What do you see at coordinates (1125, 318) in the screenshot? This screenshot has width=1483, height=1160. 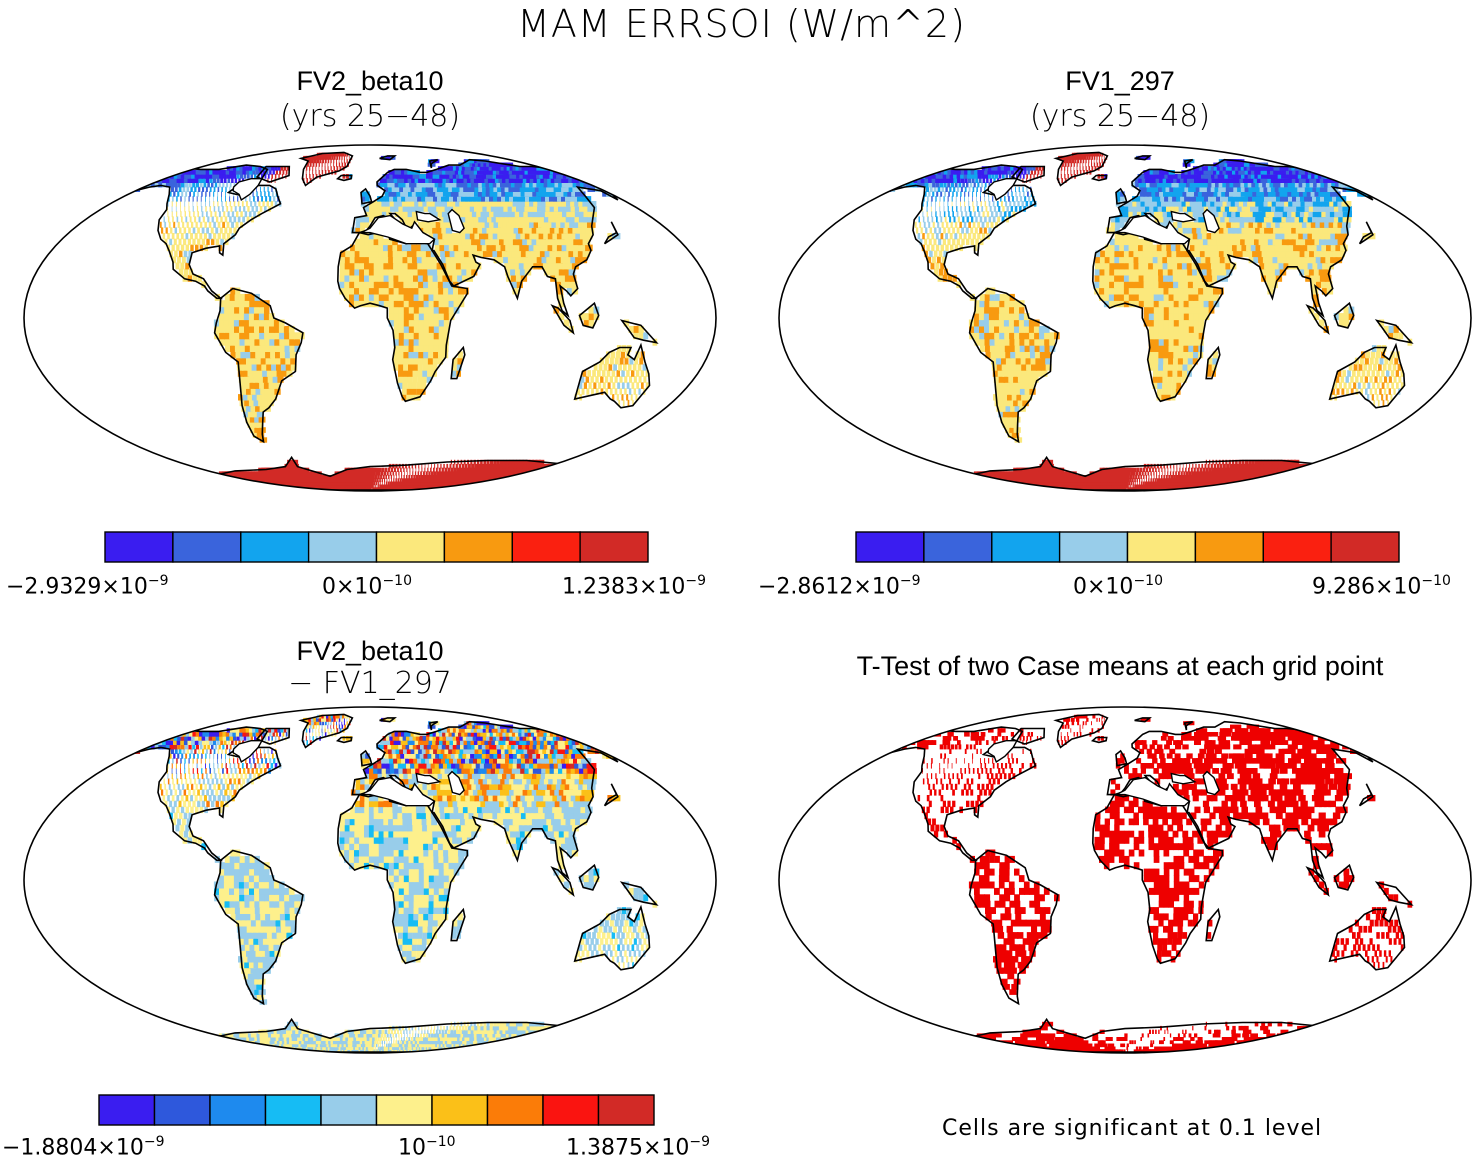 I see `map-fv1` at bounding box center [1125, 318].